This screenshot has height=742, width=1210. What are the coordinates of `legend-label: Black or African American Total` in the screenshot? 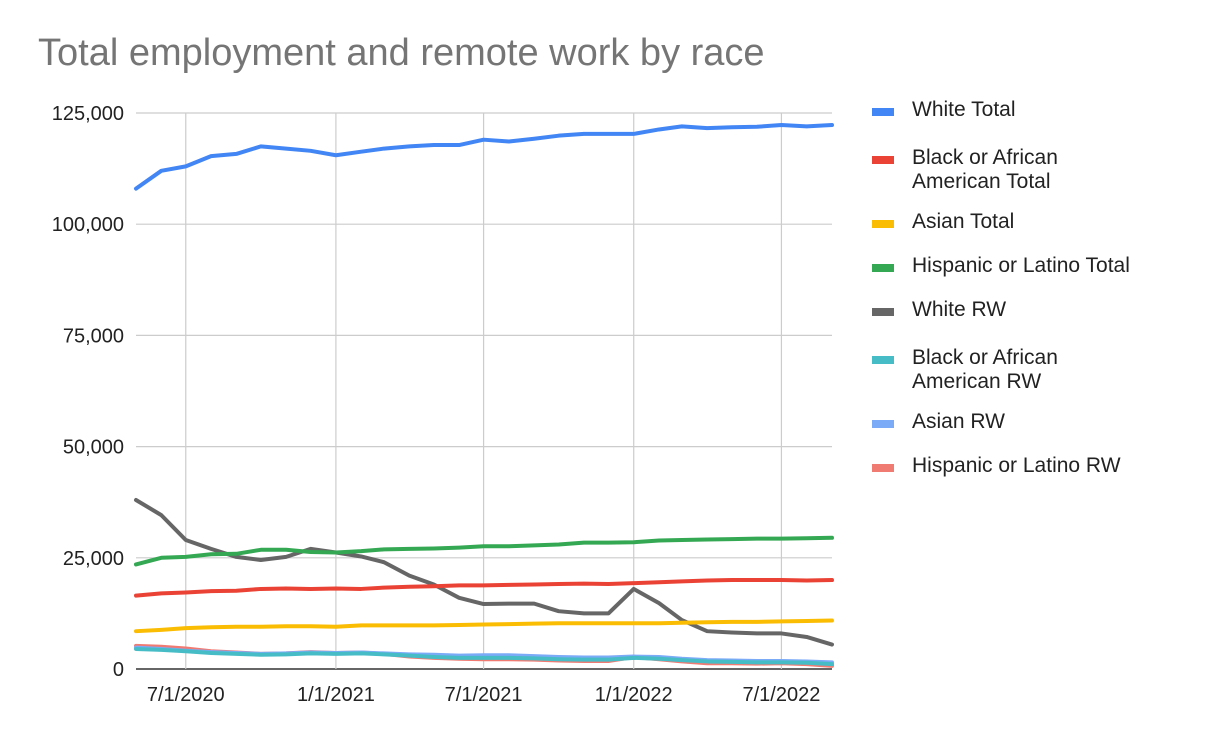 It's located at (985, 169).